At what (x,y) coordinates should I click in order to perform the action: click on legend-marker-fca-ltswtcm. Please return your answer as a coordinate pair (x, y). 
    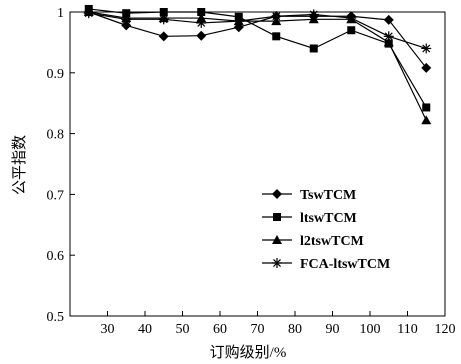
    Looking at the image, I should click on (277, 263).